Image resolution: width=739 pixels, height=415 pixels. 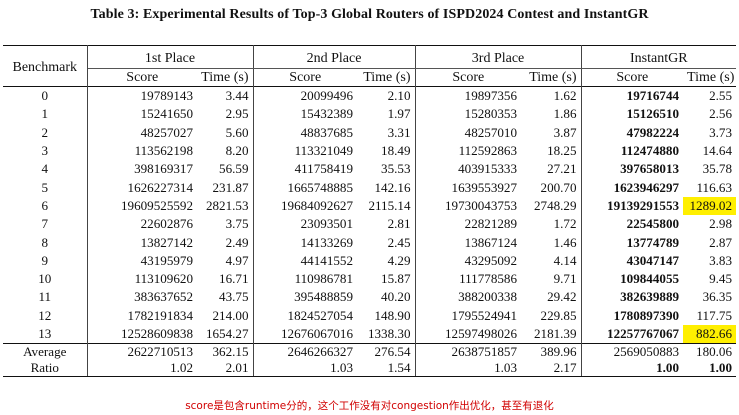 I want to click on time-cell: 3.75, so click(x=225, y=224).